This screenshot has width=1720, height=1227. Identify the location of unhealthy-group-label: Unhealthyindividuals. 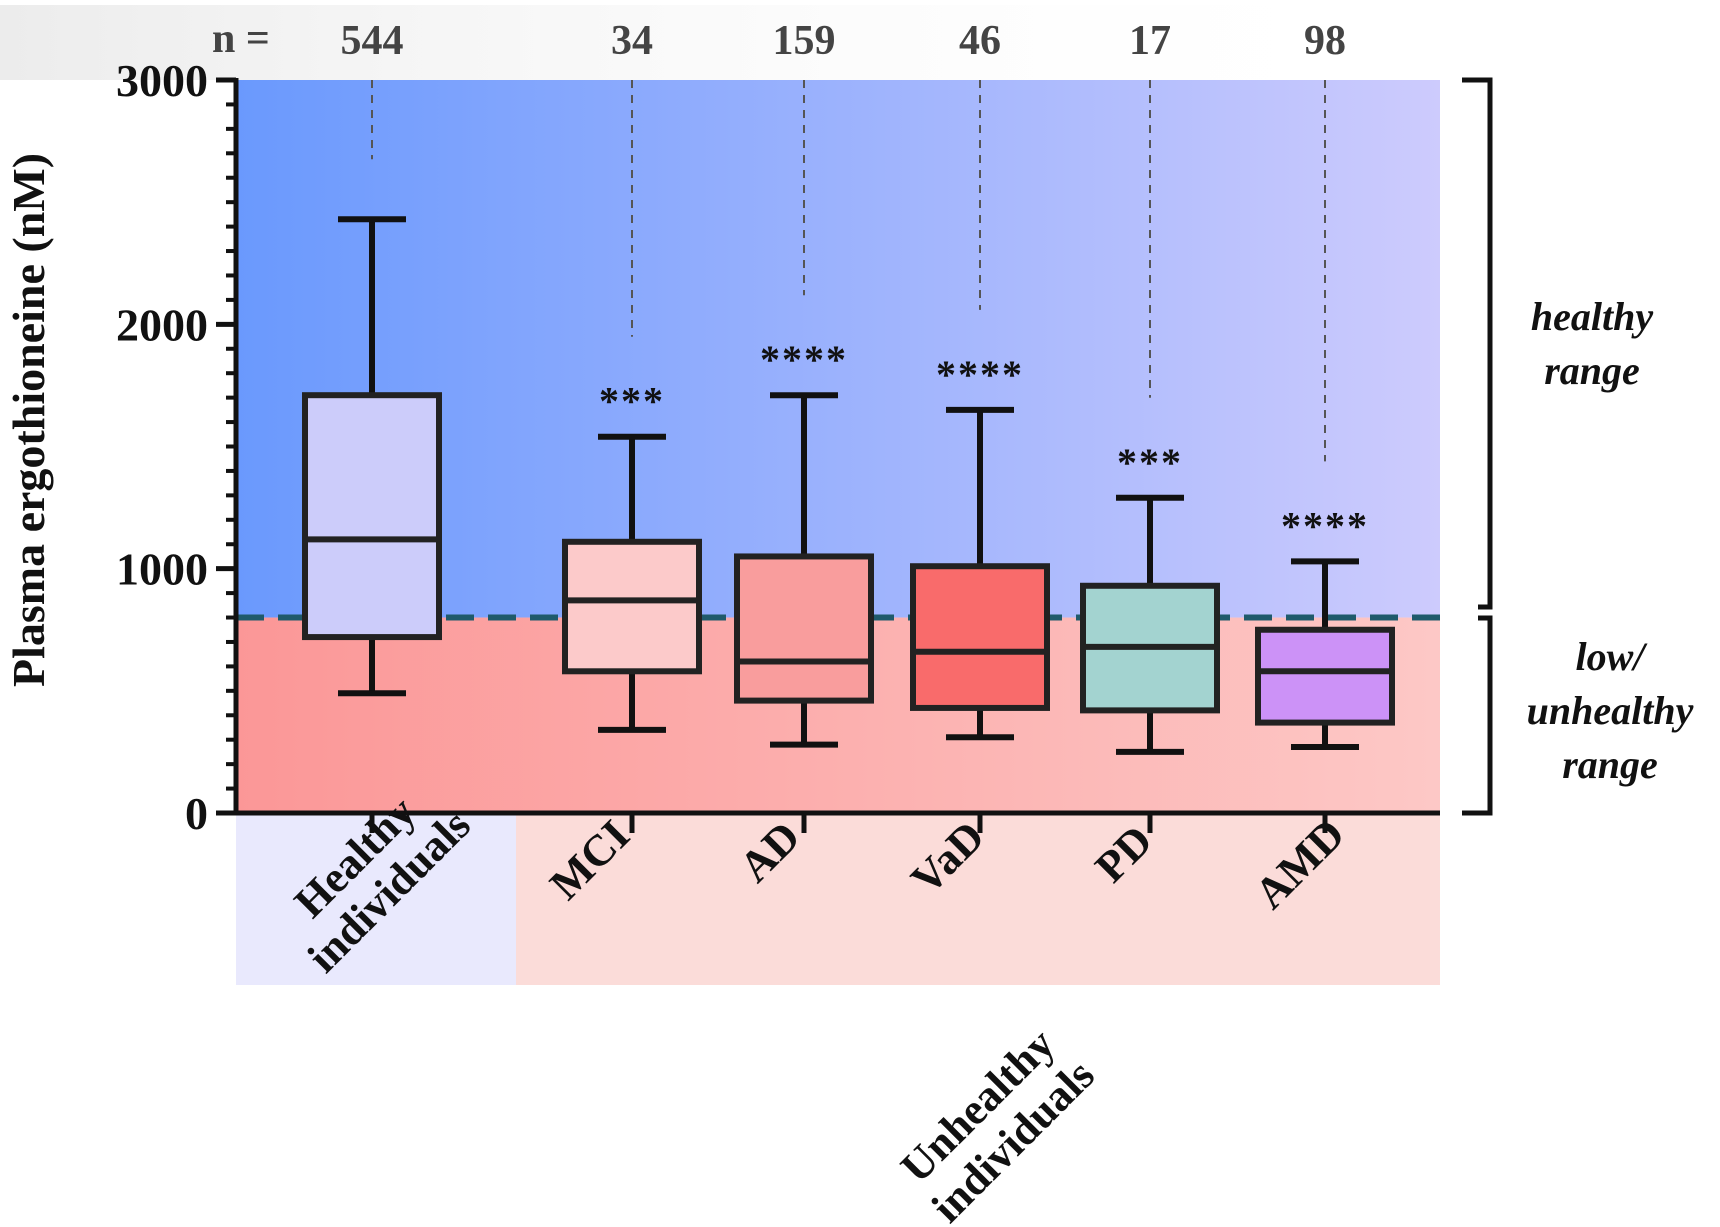
(995, 1121).